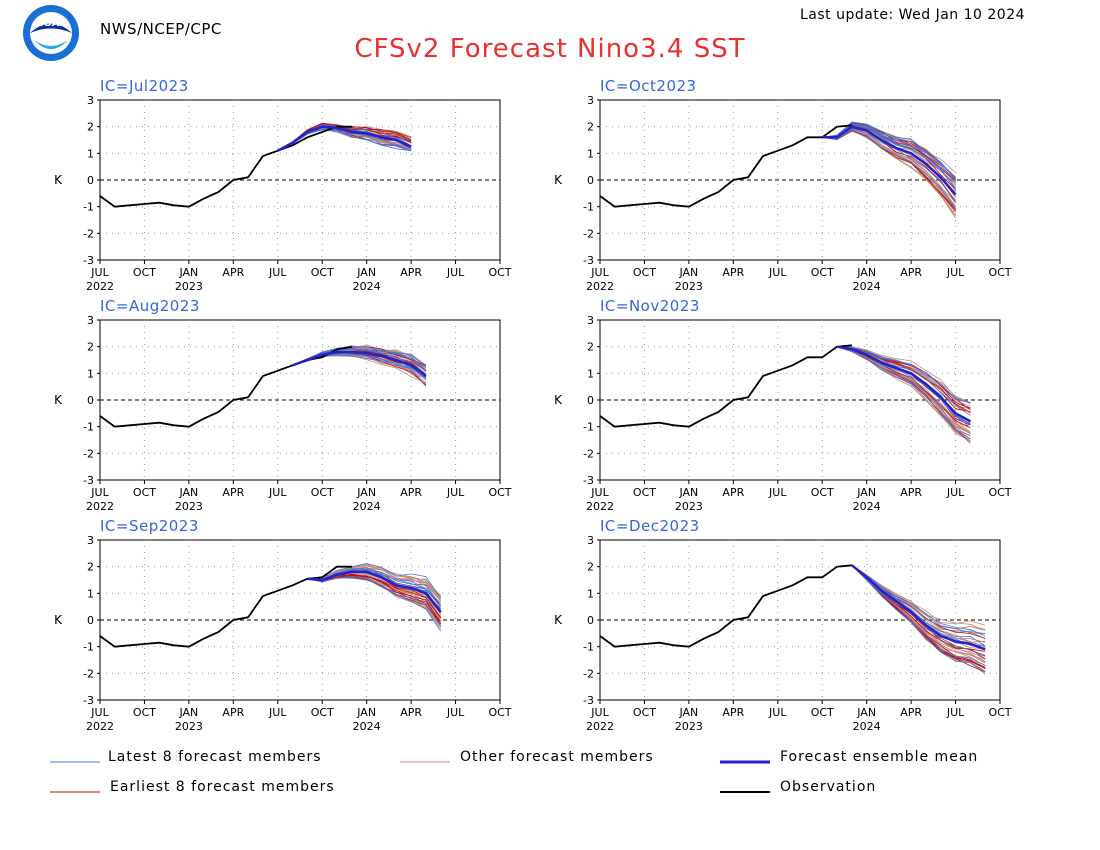  I want to click on ic-label: IC=Dec2023, so click(650, 526).